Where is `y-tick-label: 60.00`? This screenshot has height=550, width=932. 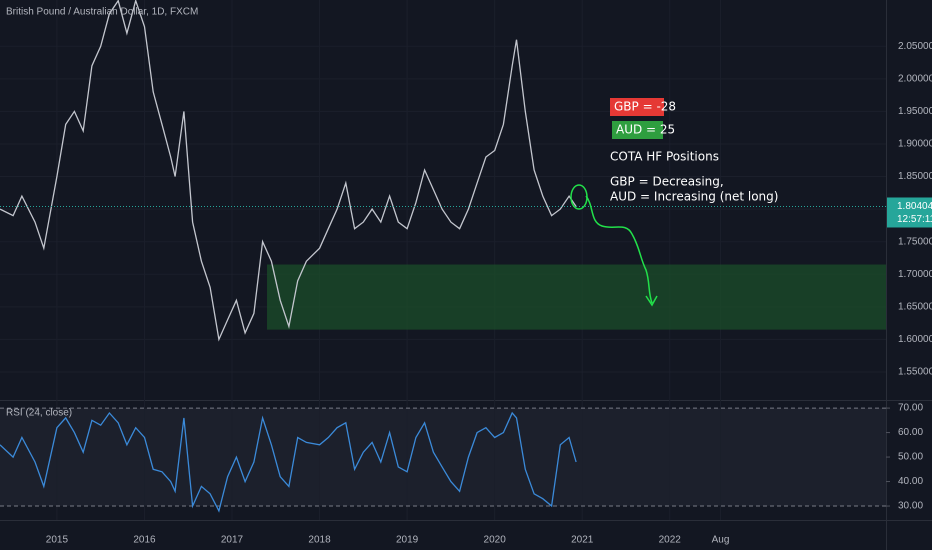
y-tick-label: 60.00 is located at coordinates (910, 432).